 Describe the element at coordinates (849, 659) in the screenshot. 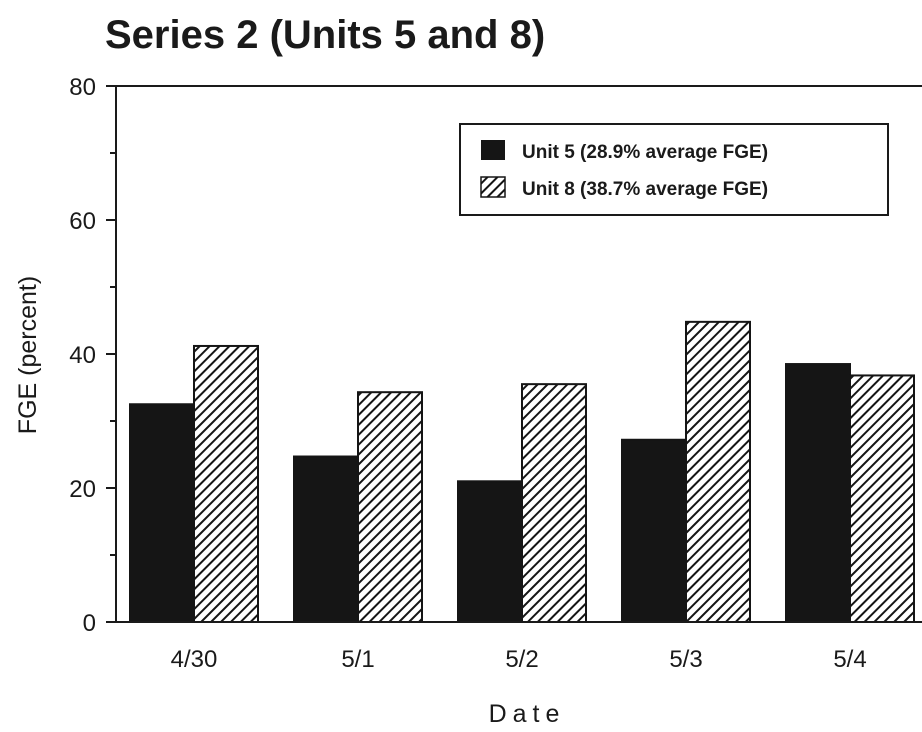

I see `x-tick-label: 5/4` at that location.